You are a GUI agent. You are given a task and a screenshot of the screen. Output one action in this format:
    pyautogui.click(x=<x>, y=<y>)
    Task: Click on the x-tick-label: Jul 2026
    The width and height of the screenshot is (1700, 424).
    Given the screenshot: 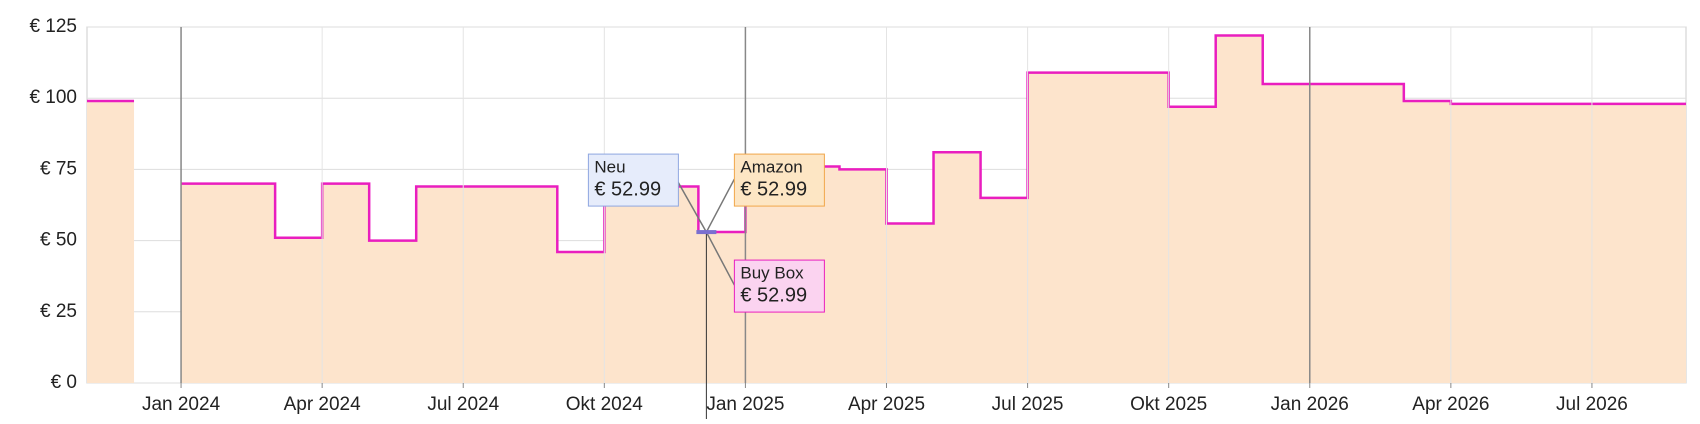 What is the action you would take?
    pyautogui.click(x=1592, y=404)
    